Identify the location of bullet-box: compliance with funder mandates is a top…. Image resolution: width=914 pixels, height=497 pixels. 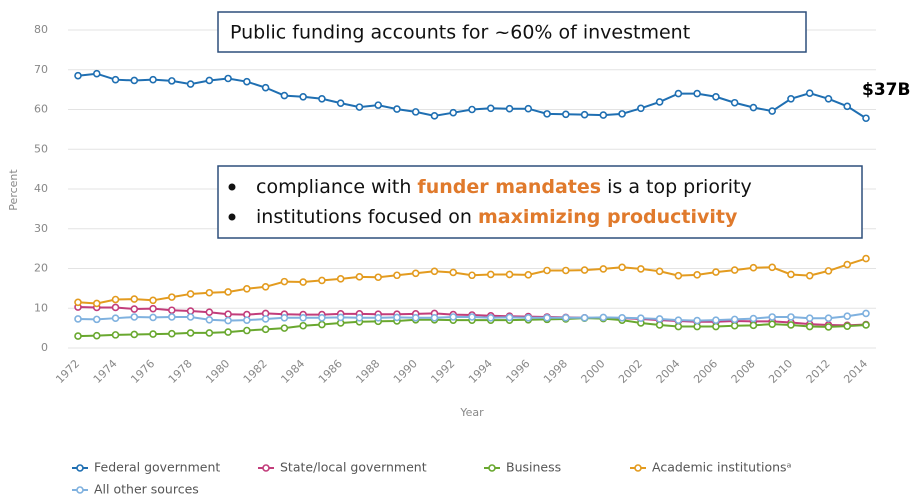
(540, 202).